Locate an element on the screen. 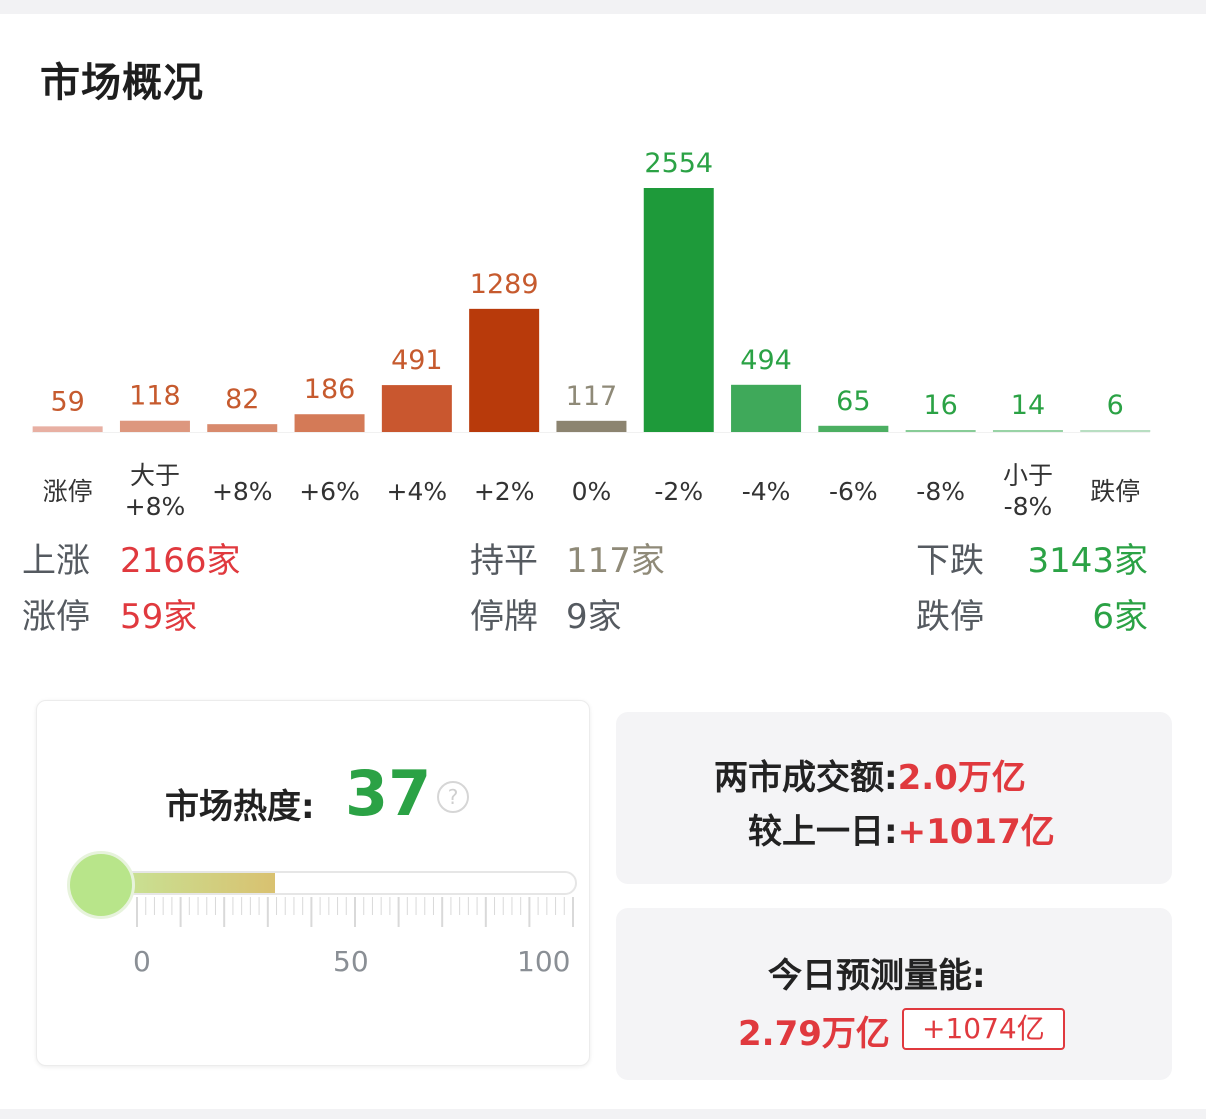 This screenshot has width=1206, height=1119. bar-value-label: 117 is located at coordinates (592, 396).